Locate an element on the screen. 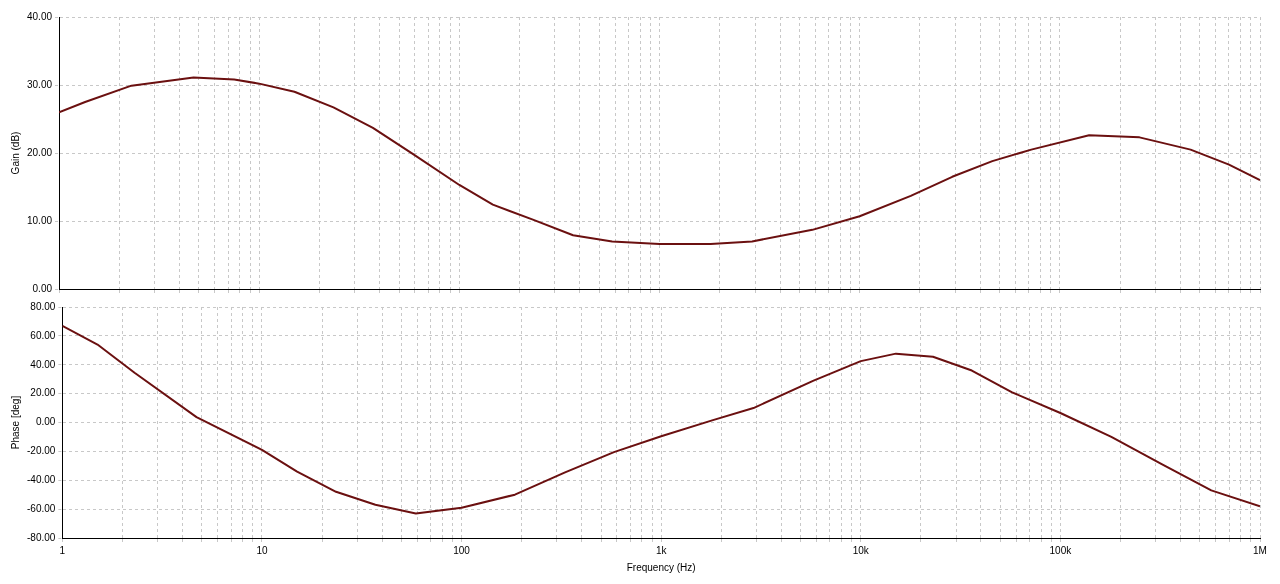 The image size is (1280, 584). y-axis-title: Gain (dB) is located at coordinates (15, 153).